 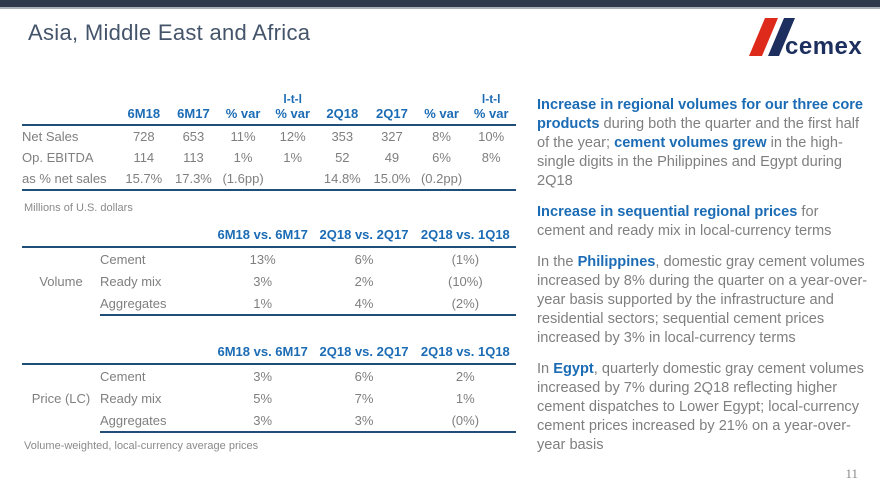 What do you see at coordinates (851, 473) in the screenshot?
I see `page-number: 11` at bounding box center [851, 473].